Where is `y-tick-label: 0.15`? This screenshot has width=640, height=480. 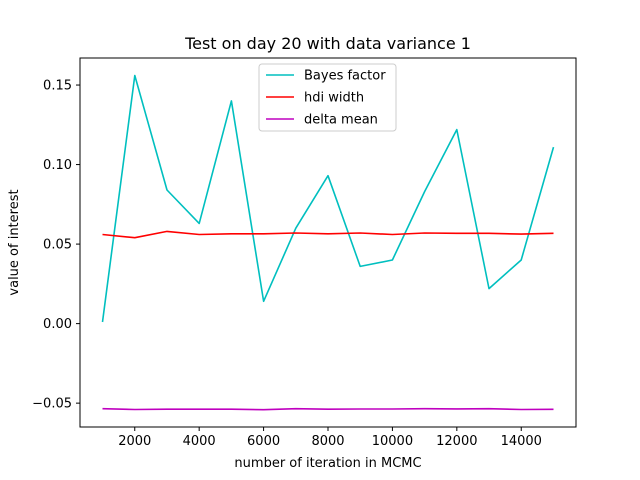 y-tick-label: 0.15 is located at coordinates (57, 86).